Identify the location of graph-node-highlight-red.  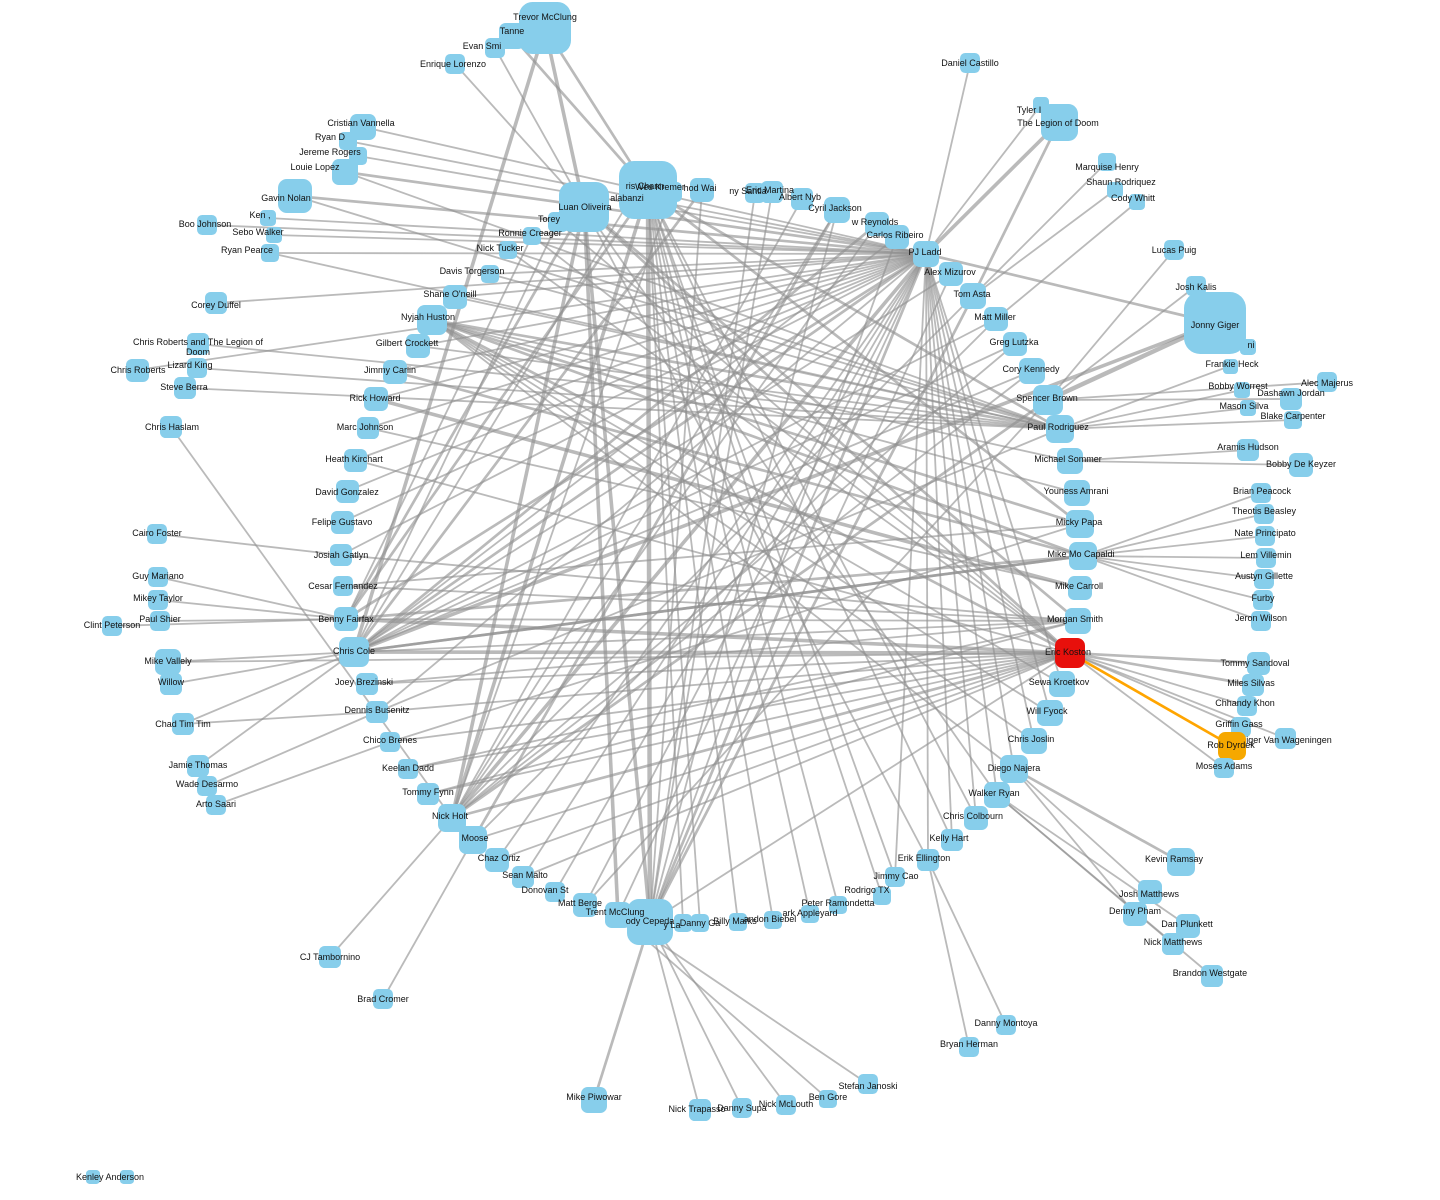
(1070, 653).